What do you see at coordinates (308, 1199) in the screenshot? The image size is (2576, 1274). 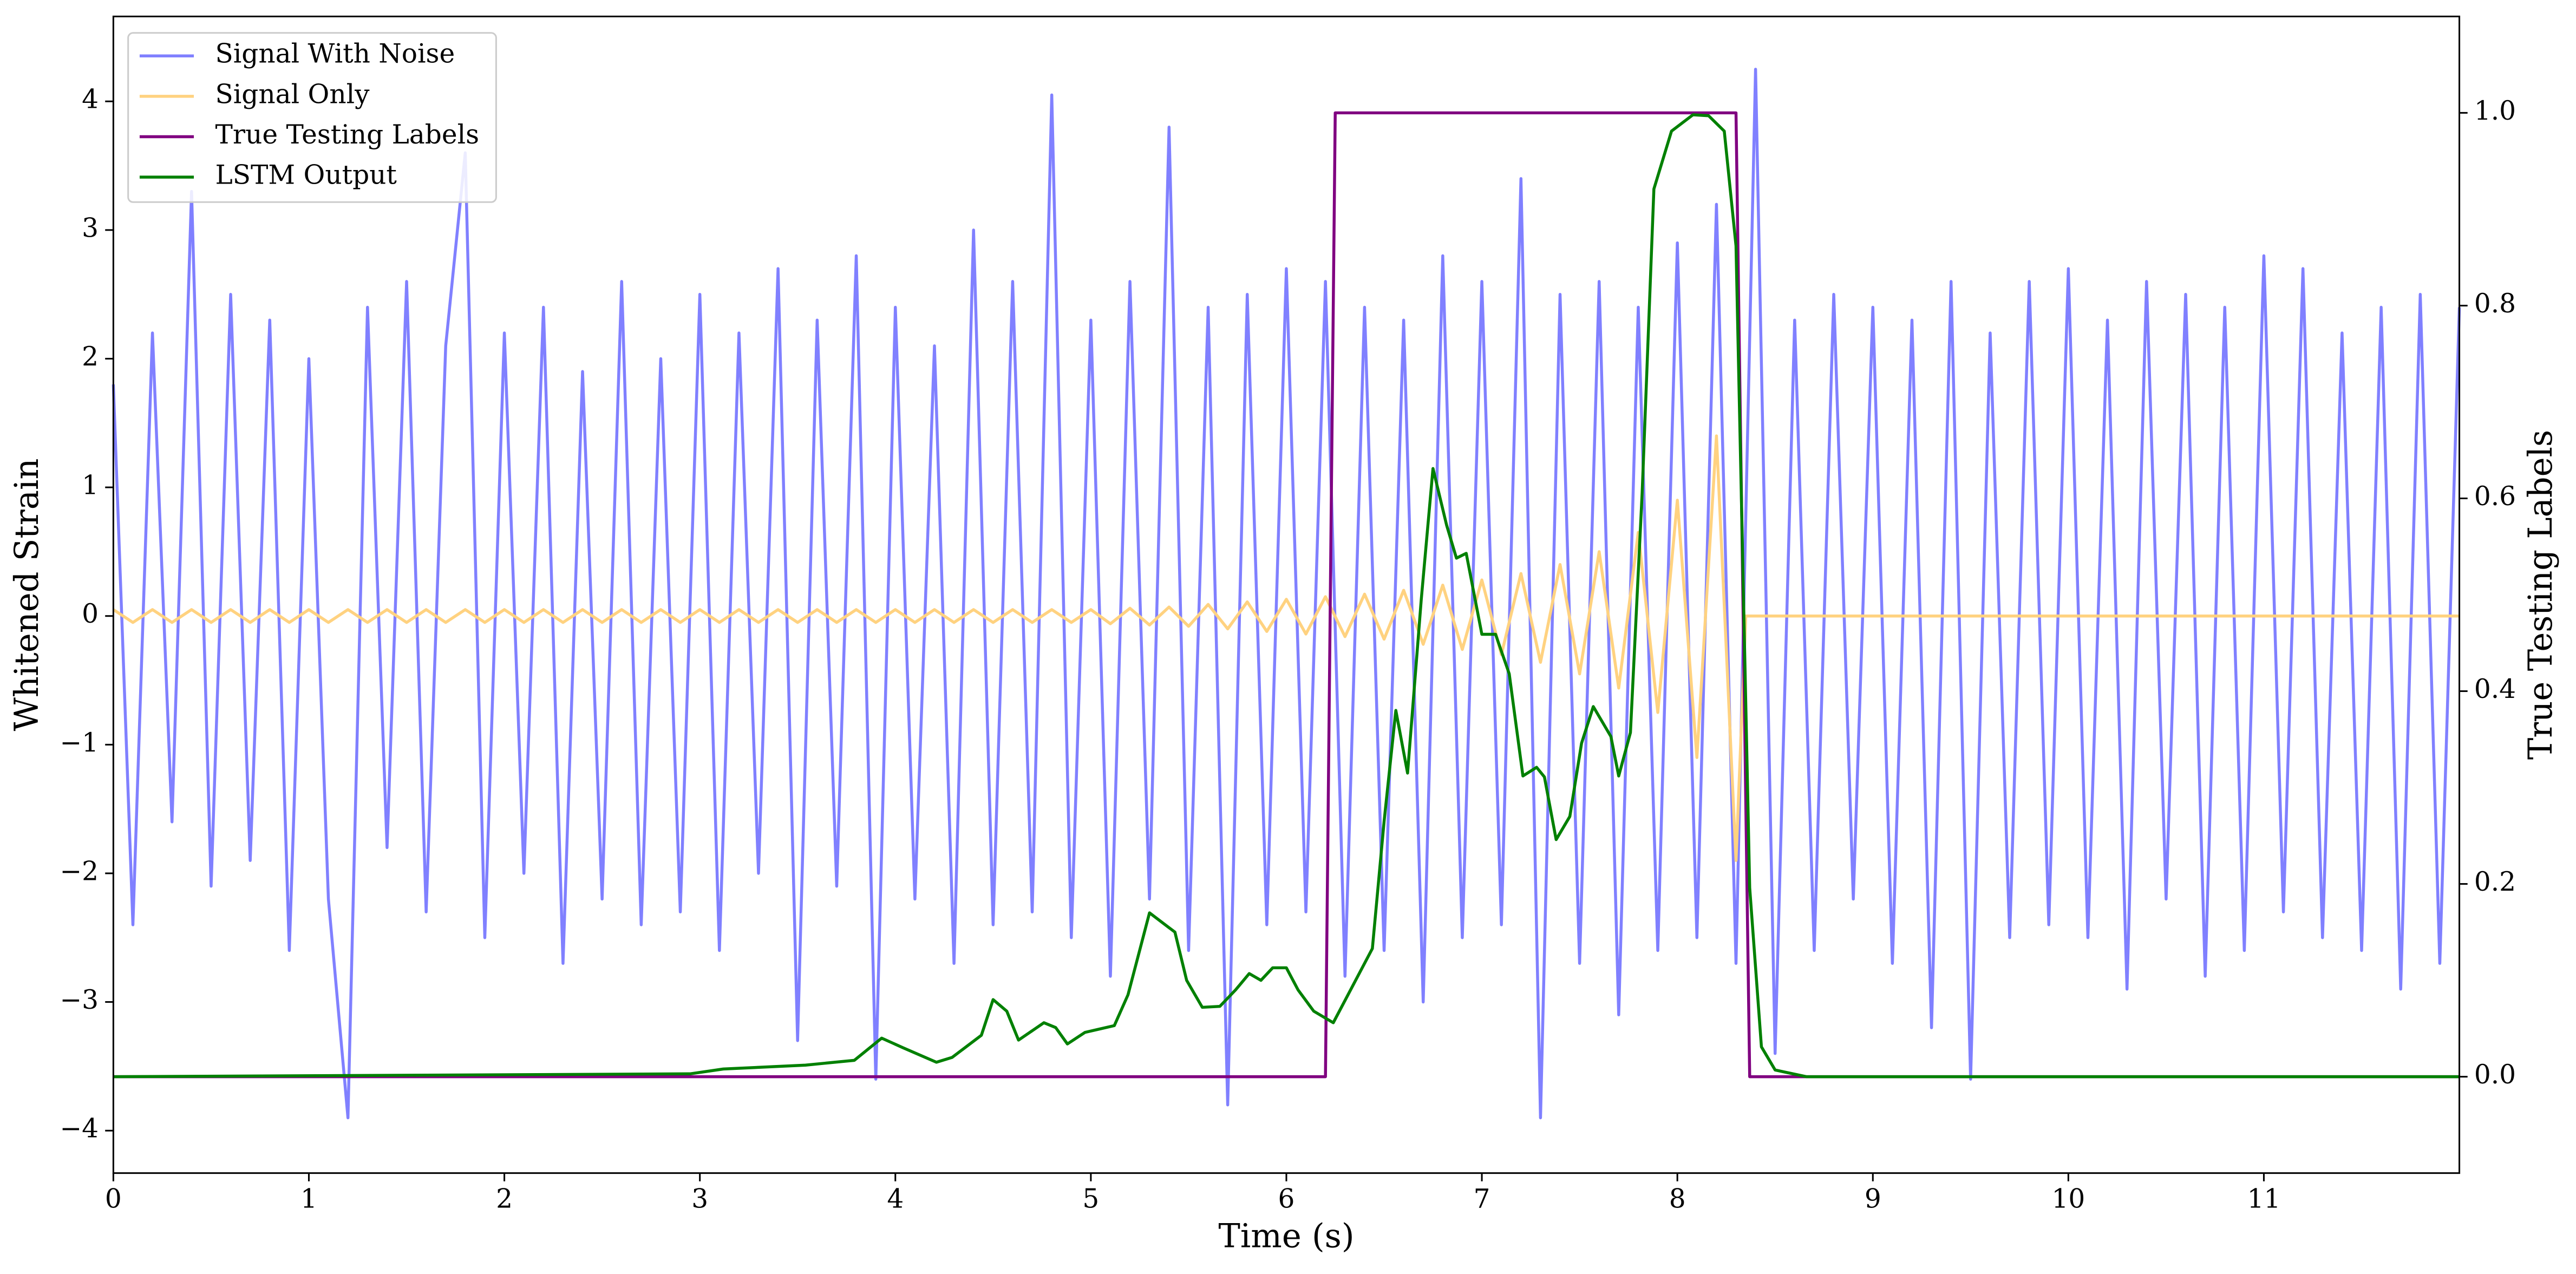 I see `x-tick-label: 1` at bounding box center [308, 1199].